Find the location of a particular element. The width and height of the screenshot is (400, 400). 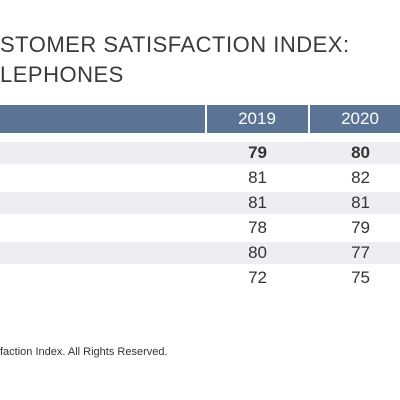

table-row: 81 82 is located at coordinates (200, 178).